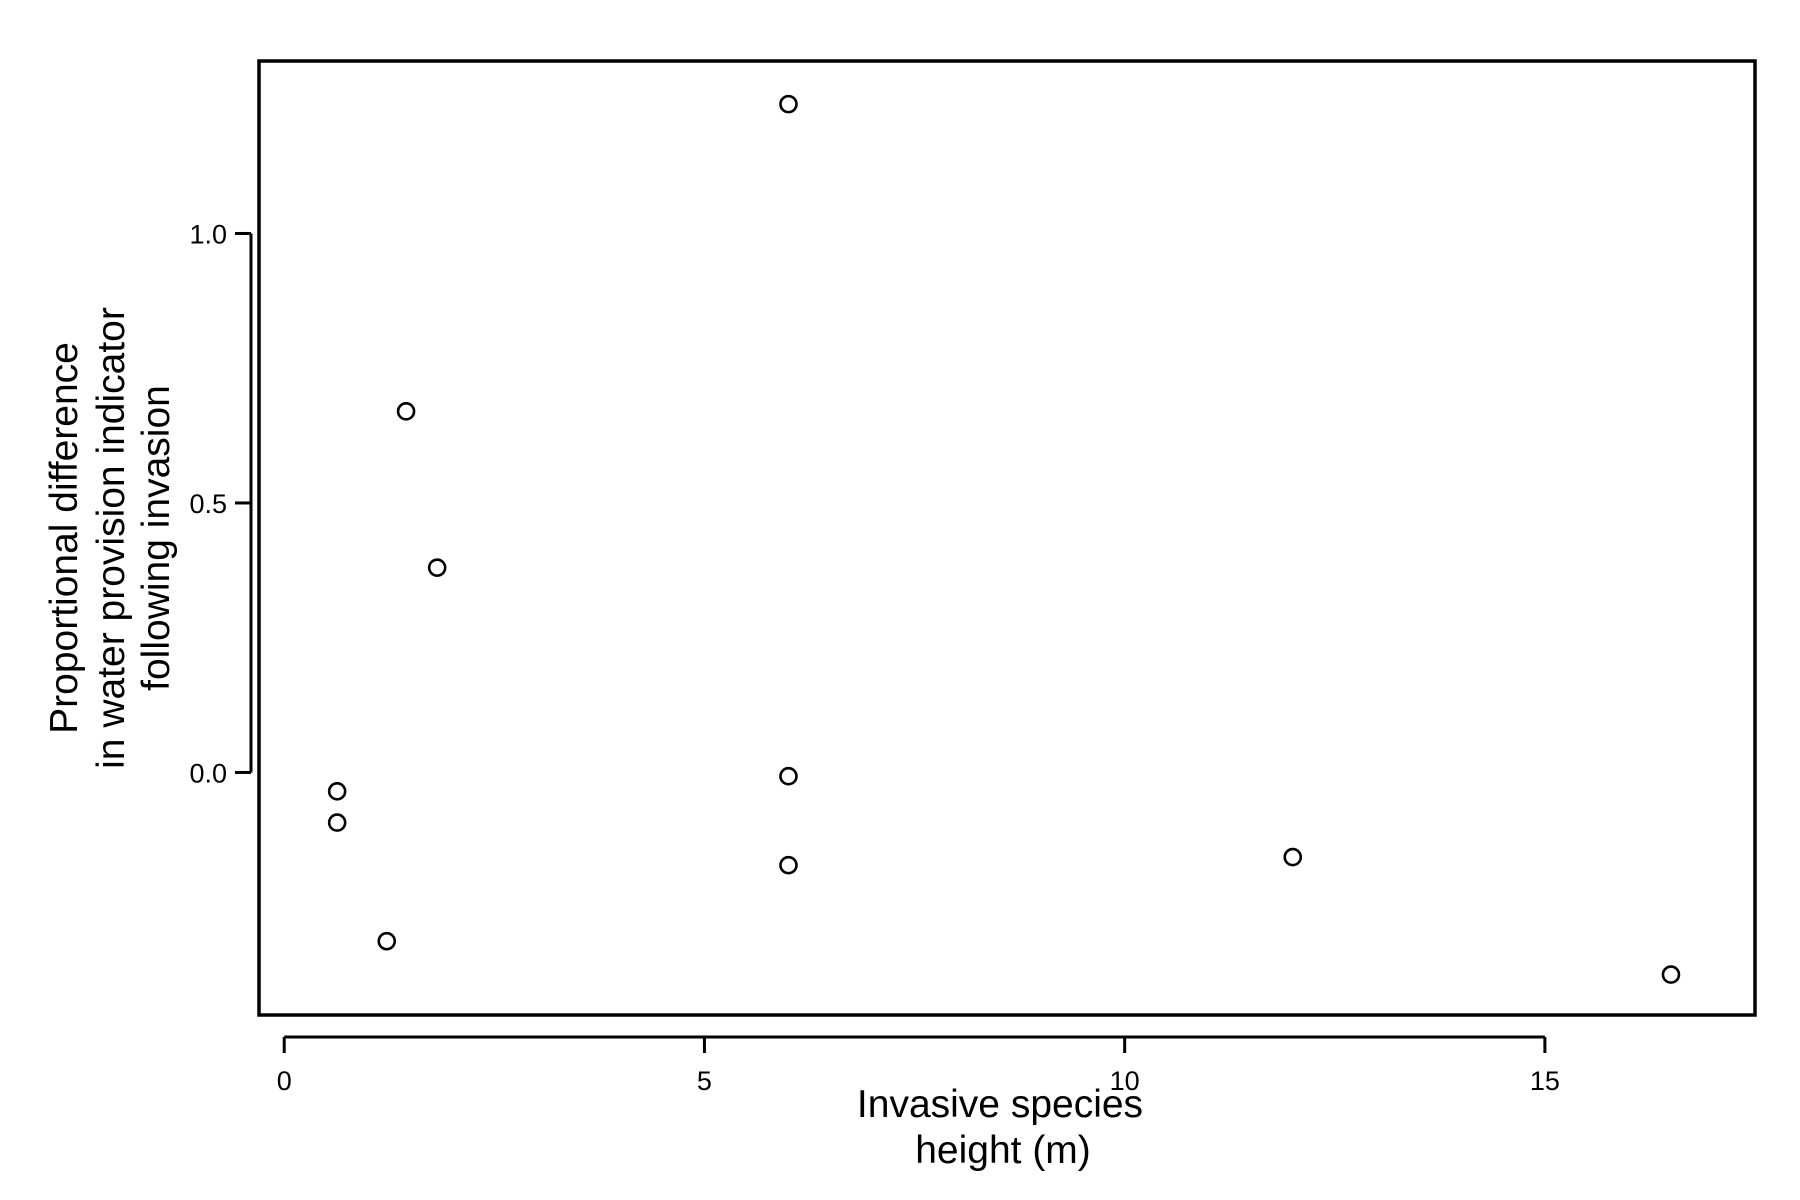 This screenshot has width=1800, height=1200. What do you see at coordinates (704, 1081) in the screenshot?
I see `x-tick-label: 5` at bounding box center [704, 1081].